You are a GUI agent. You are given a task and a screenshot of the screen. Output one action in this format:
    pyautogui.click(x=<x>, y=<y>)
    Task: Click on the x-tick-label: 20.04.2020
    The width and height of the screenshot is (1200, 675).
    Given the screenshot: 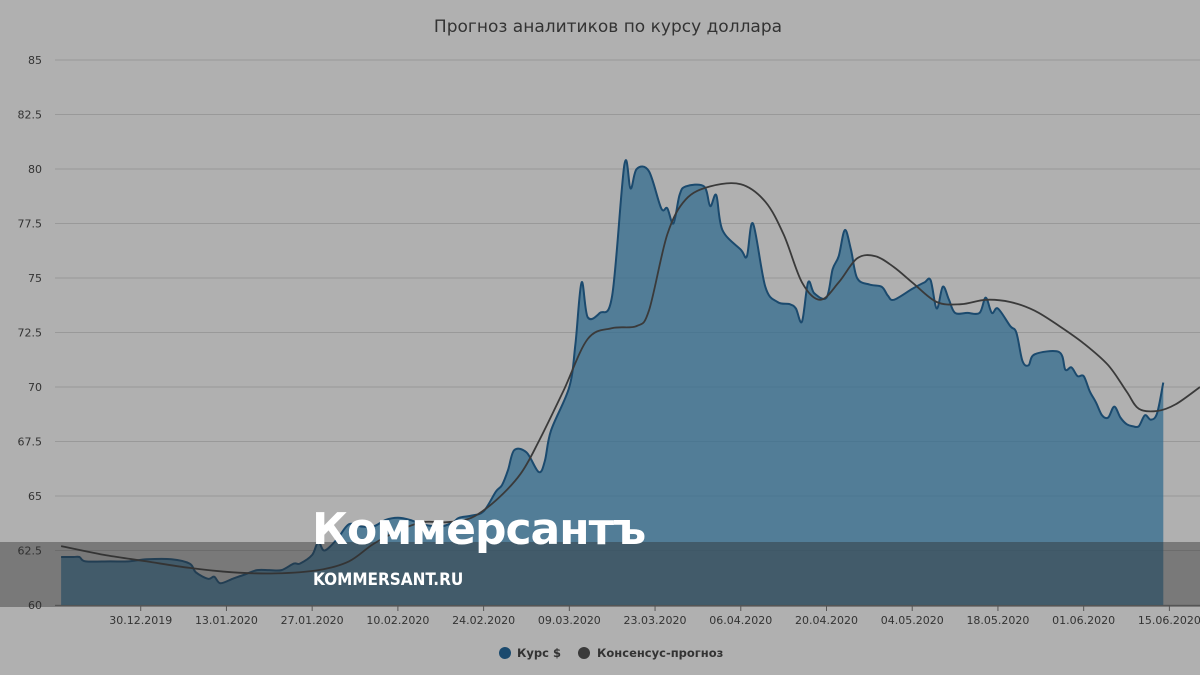 What is the action you would take?
    pyautogui.click(x=826, y=620)
    